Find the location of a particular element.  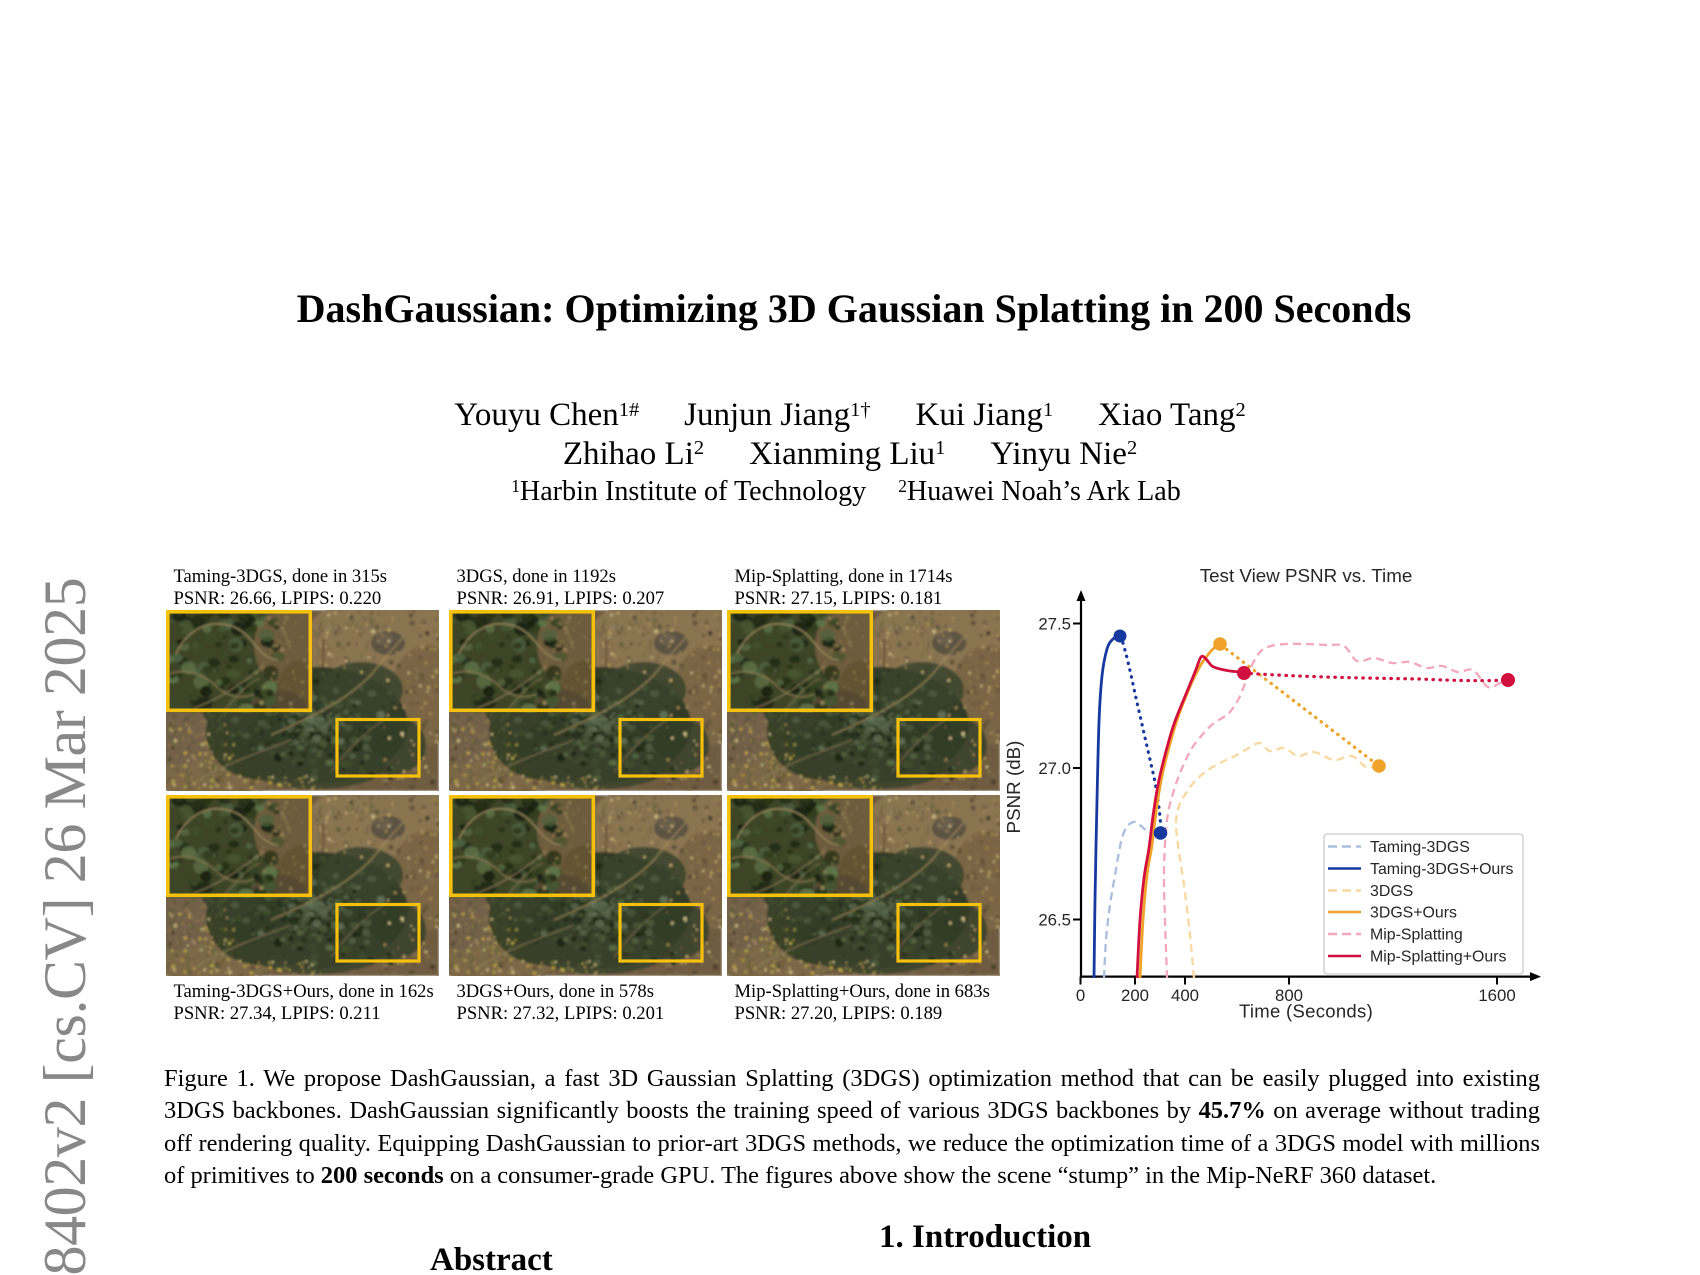

svg-text: 26.5 is located at coordinates (1054, 920).